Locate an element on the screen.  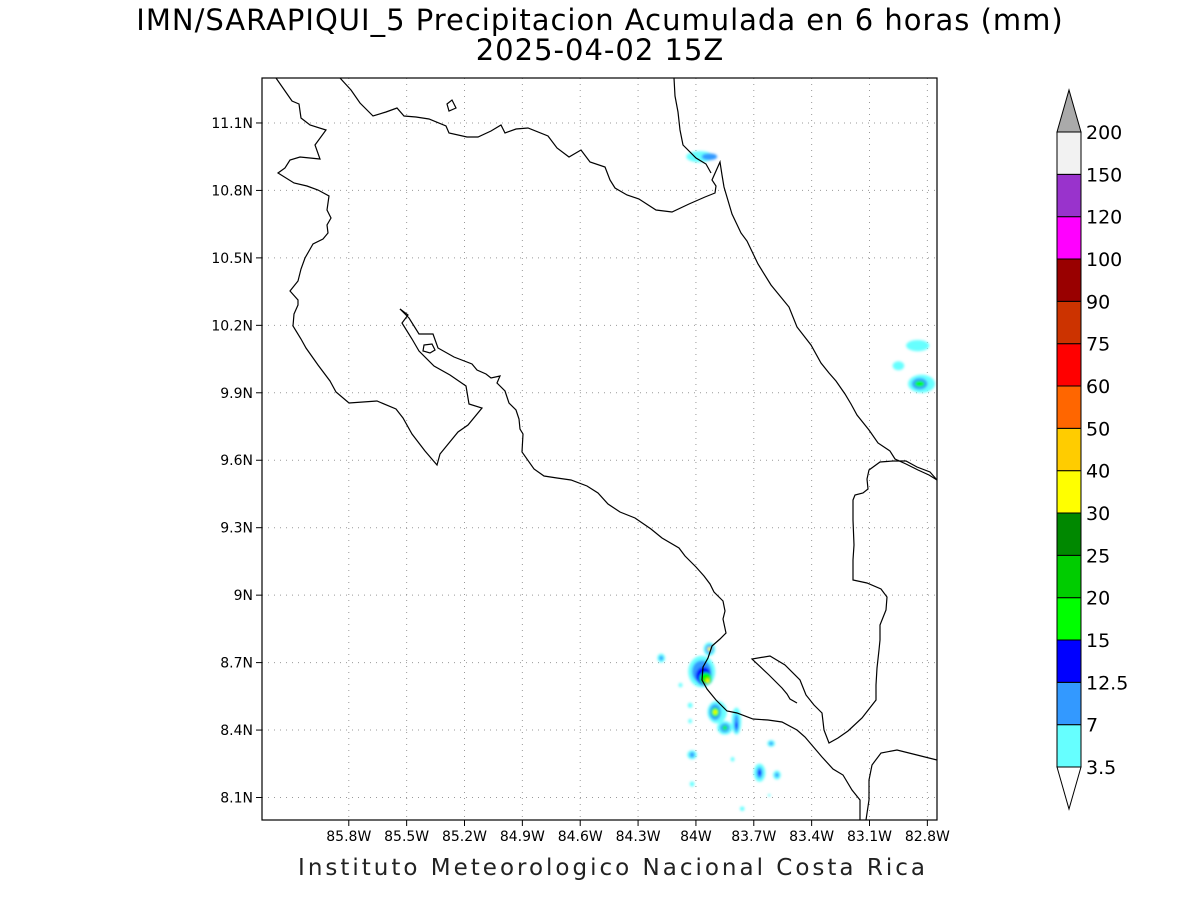
colorbar-level-label: 90 is located at coordinates (1098, 302).